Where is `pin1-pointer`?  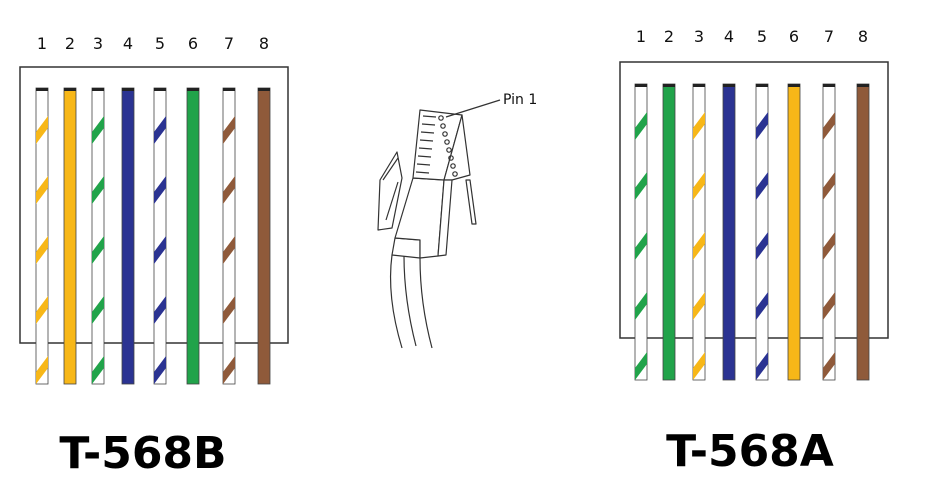 pin1-pointer is located at coordinates (473, 108).